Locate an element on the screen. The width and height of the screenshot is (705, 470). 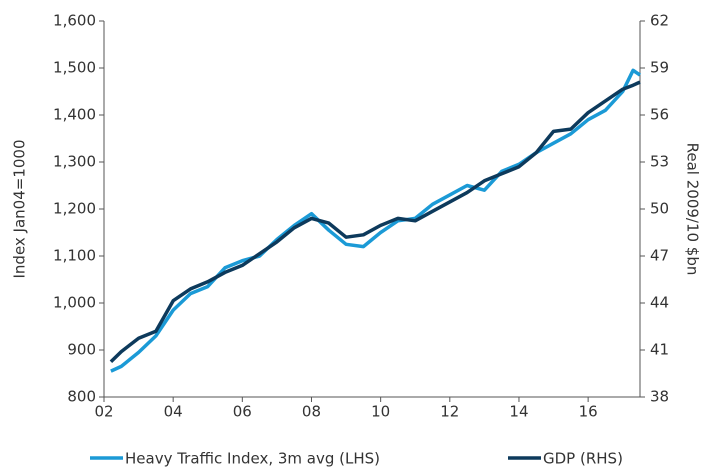
y-tick-label: 800 is located at coordinates (81, 397).